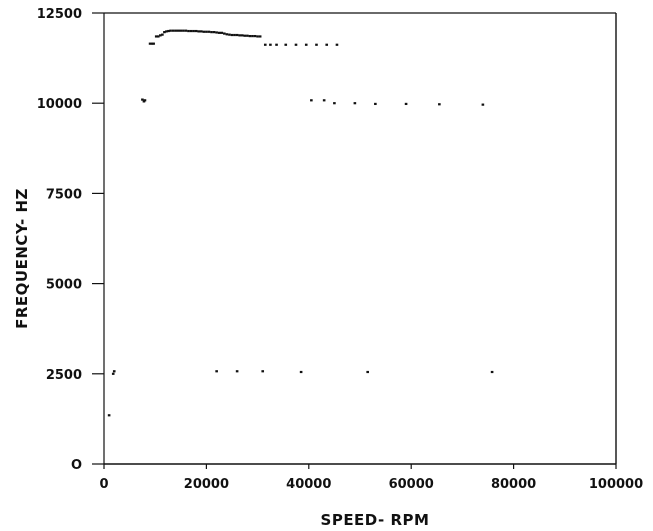 The width and height of the screenshot is (653, 531). What do you see at coordinates (308, 484) in the screenshot?
I see `x-tick-label: 40000` at bounding box center [308, 484].